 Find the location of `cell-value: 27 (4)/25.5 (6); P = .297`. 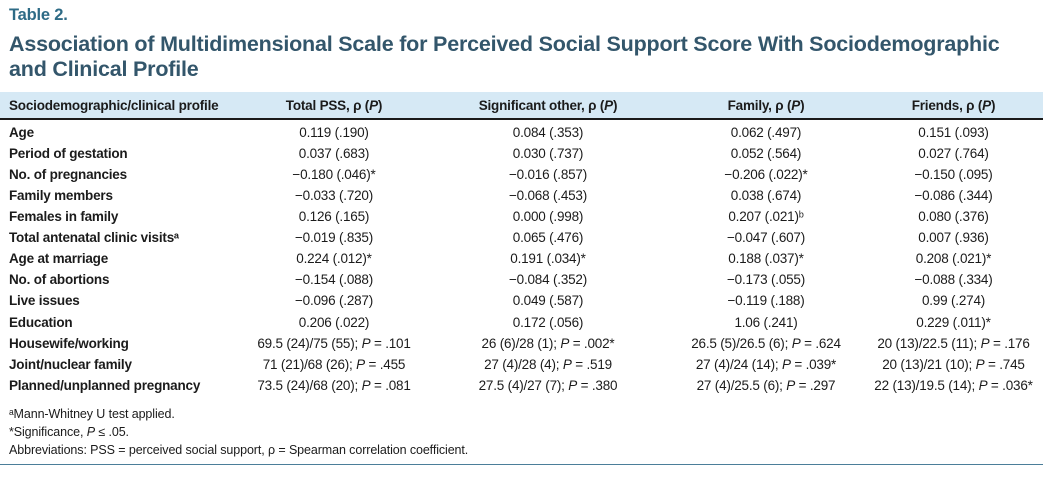

cell-value: 27 (4)/25.5 (6); P = .297 is located at coordinates (766, 385).